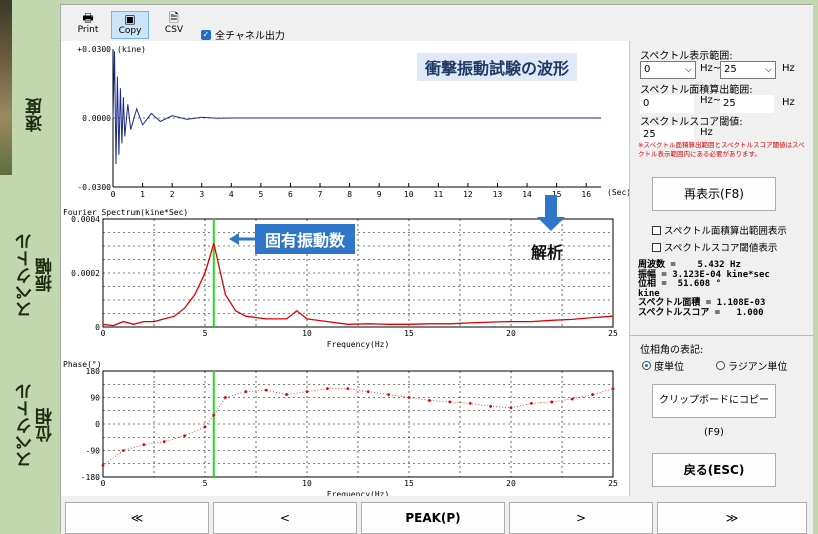  I want to click on chevron-down-icon: ⌵, so click(768, 70).